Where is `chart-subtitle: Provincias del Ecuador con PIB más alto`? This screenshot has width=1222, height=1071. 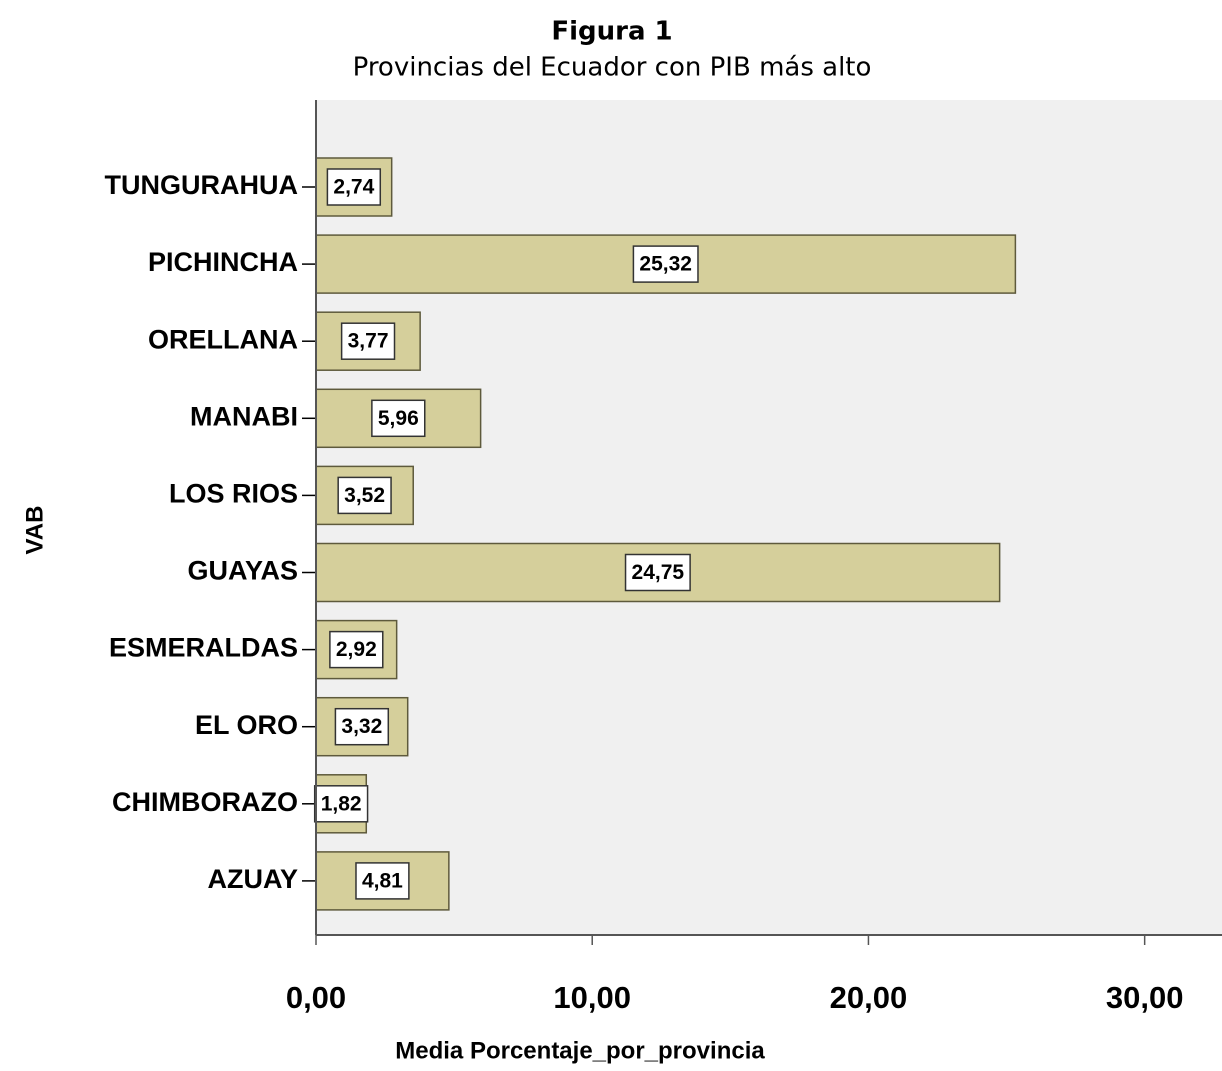
chart-subtitle: Provincias del Ecuador con PIB más alto is located at coordinates (612, 68).